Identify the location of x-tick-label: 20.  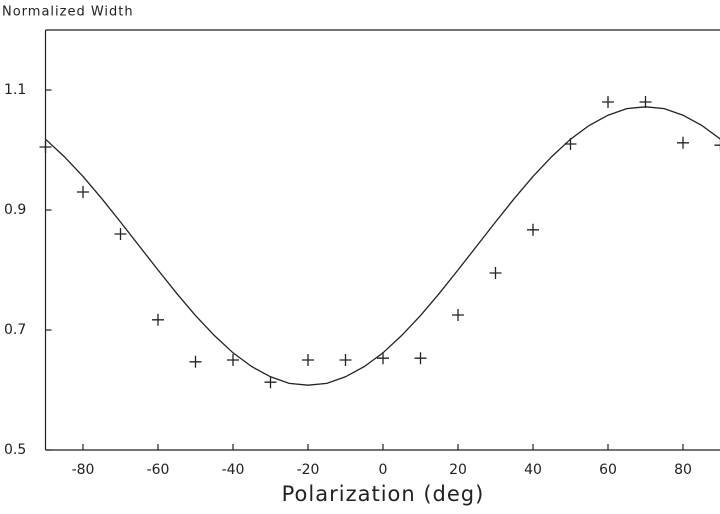
(458, 470).